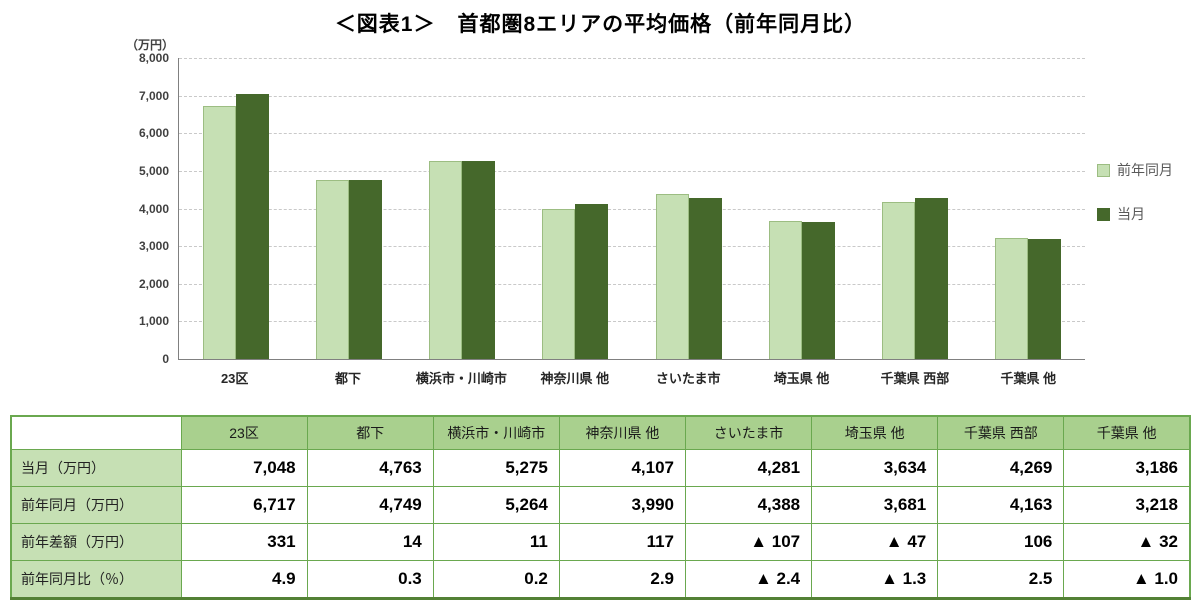  What do you see at coordinates (496, 468) in the screenshot?
I see `table-cell-value: 5,275` at bounding box center [496, 468].